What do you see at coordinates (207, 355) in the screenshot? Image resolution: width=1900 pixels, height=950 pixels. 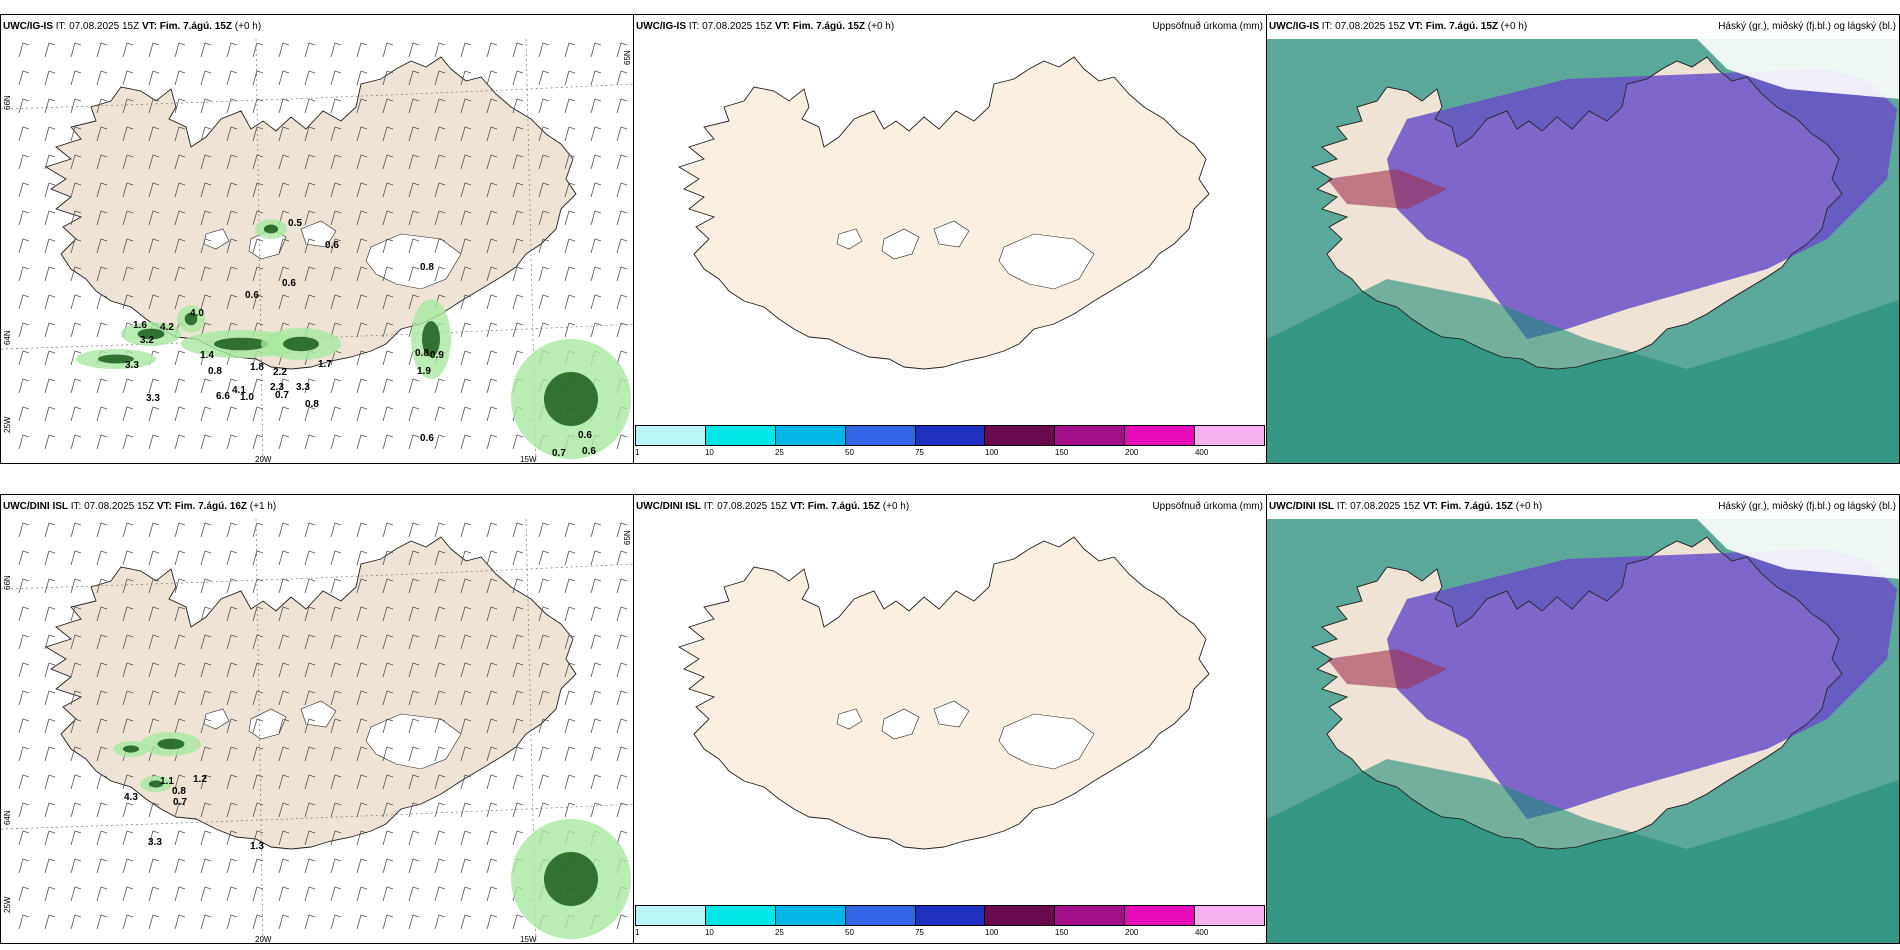 I see `precip-value-label: 1.4` at bounding box center [207, 355].